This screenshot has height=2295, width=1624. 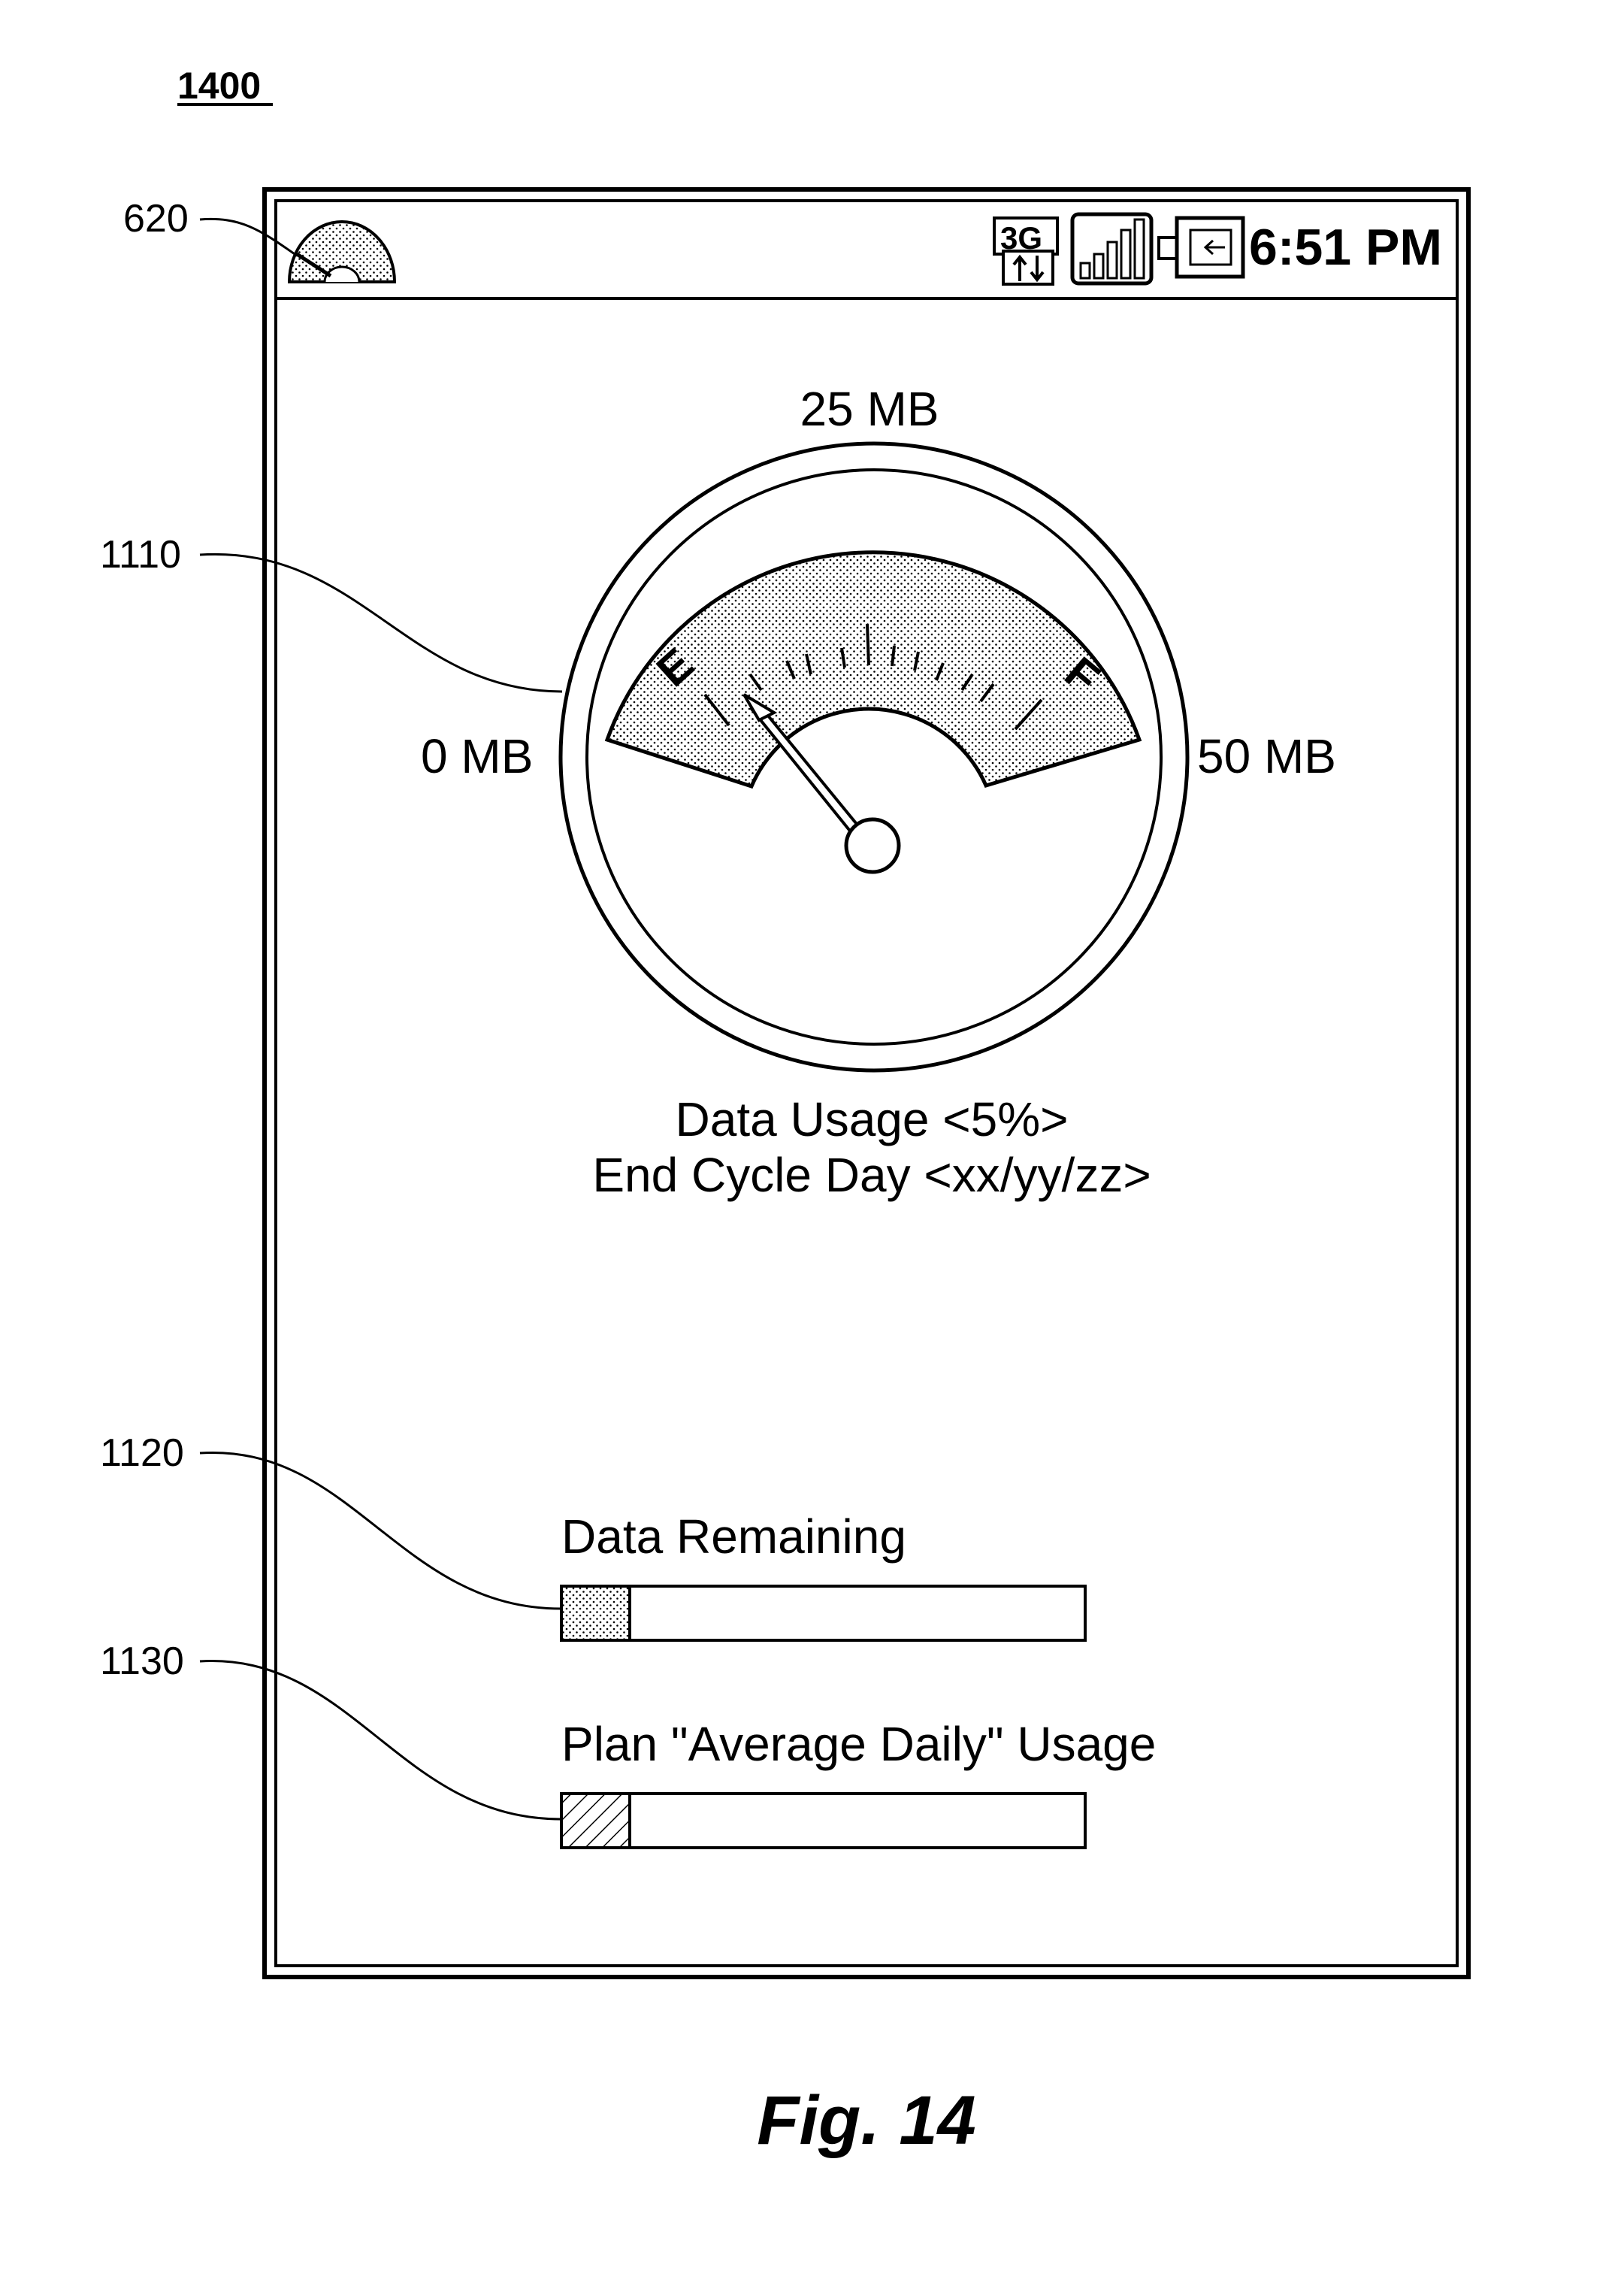 What do you see at coordinates (142, 1453) in the screenshot?
I see `ref-label-1120: 1120` at bounding box center [142, 1453].